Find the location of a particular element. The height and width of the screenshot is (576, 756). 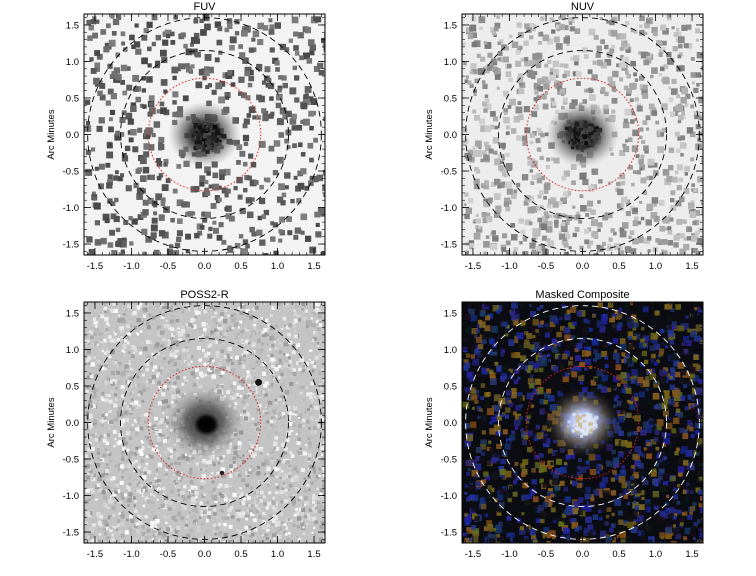

panel-title: Masked Composite is located at coordinates (582, 295).